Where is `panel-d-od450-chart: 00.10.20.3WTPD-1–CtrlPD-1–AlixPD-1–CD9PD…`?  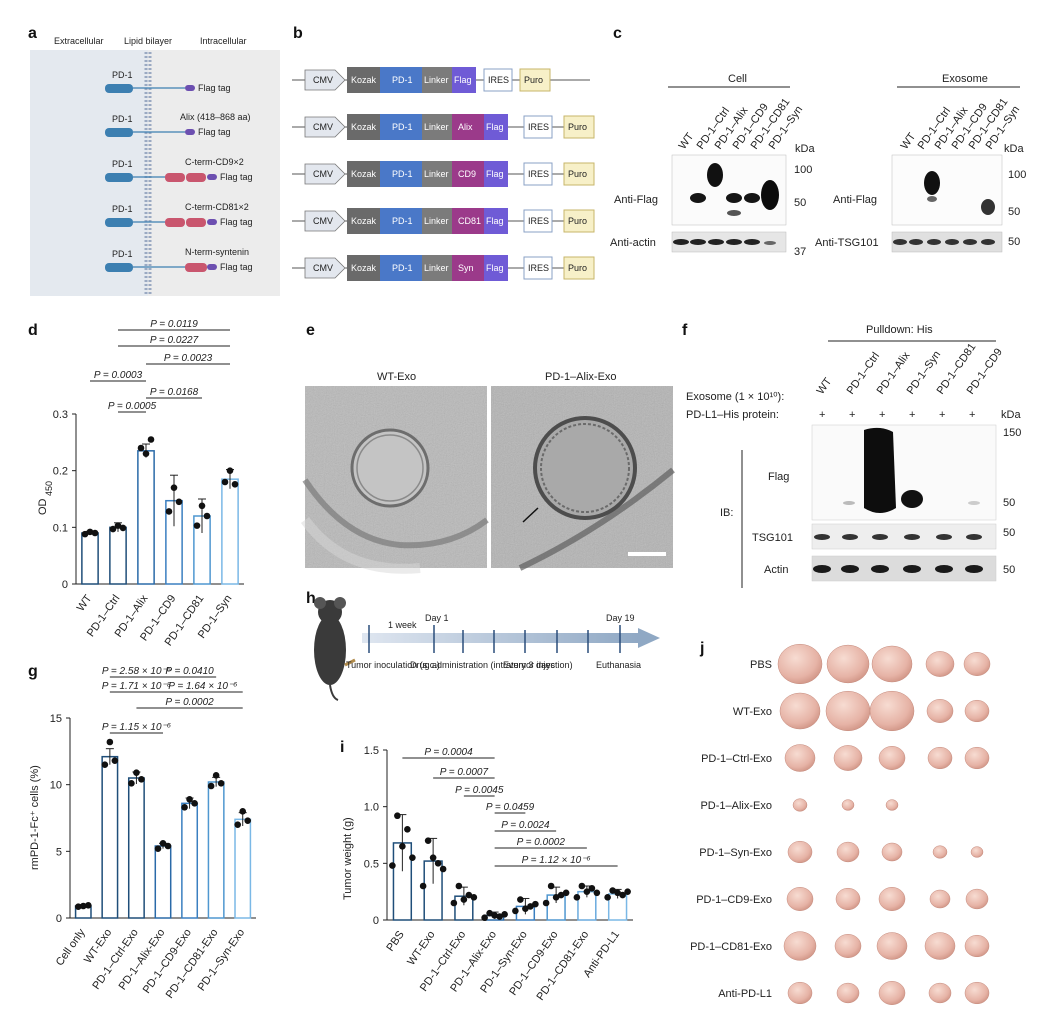 panel-d-od450-chart: 00.10.20.3WTPD-1–CtrlPD-1–AlixPD-1–CD9PD… is located at coordinates (140, 483).